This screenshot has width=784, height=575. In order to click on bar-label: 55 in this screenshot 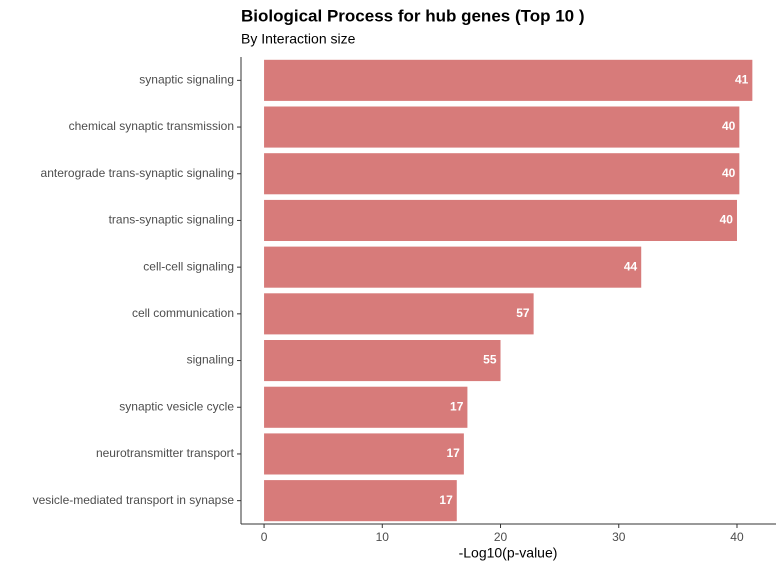, I will do `click(490, 360)`.